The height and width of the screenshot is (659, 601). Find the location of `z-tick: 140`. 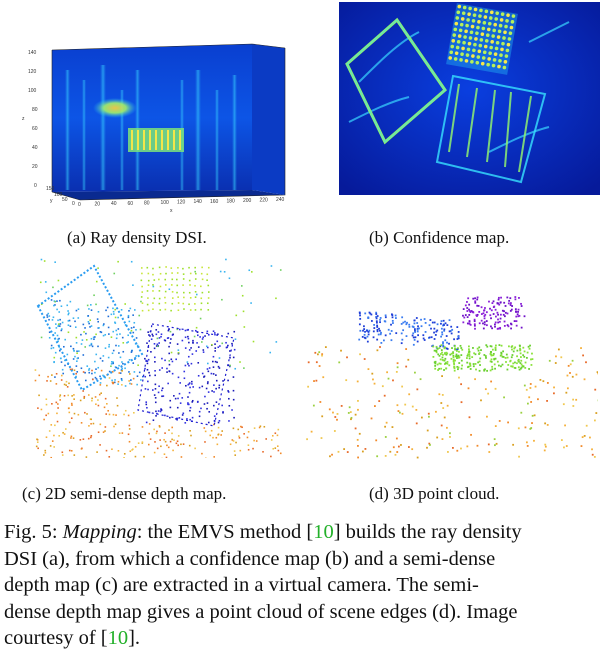

z-tick: 140 is located at coordinates (32, 53).